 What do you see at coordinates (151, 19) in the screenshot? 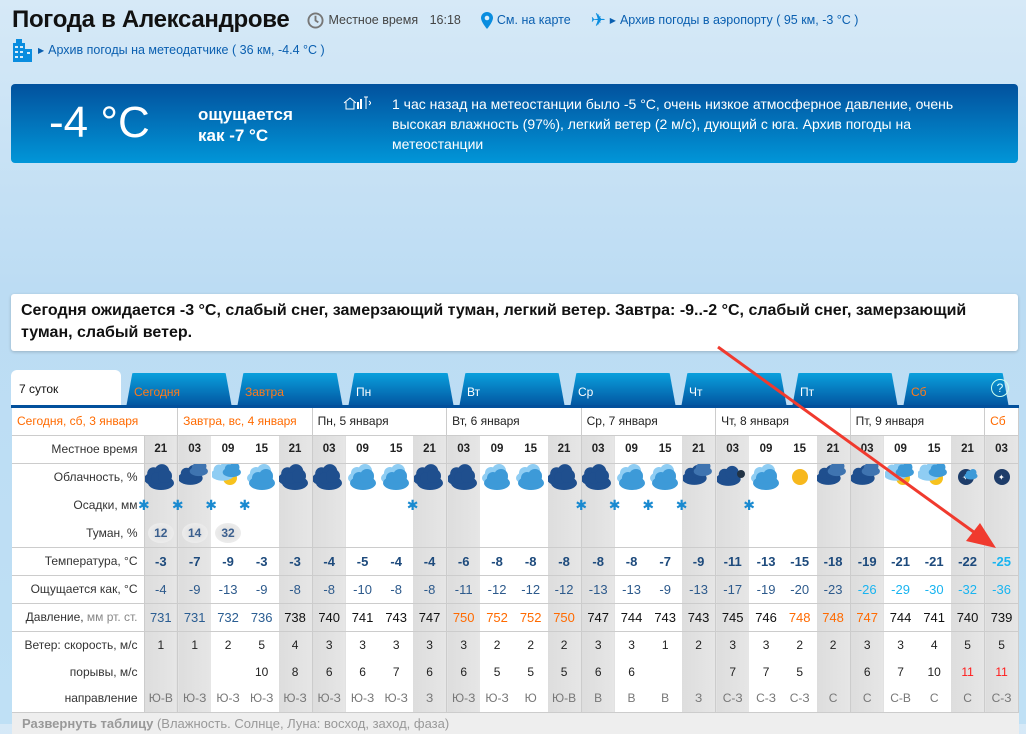
I see `page-title: Погода в Александрове` at bounding box center [151, 19].